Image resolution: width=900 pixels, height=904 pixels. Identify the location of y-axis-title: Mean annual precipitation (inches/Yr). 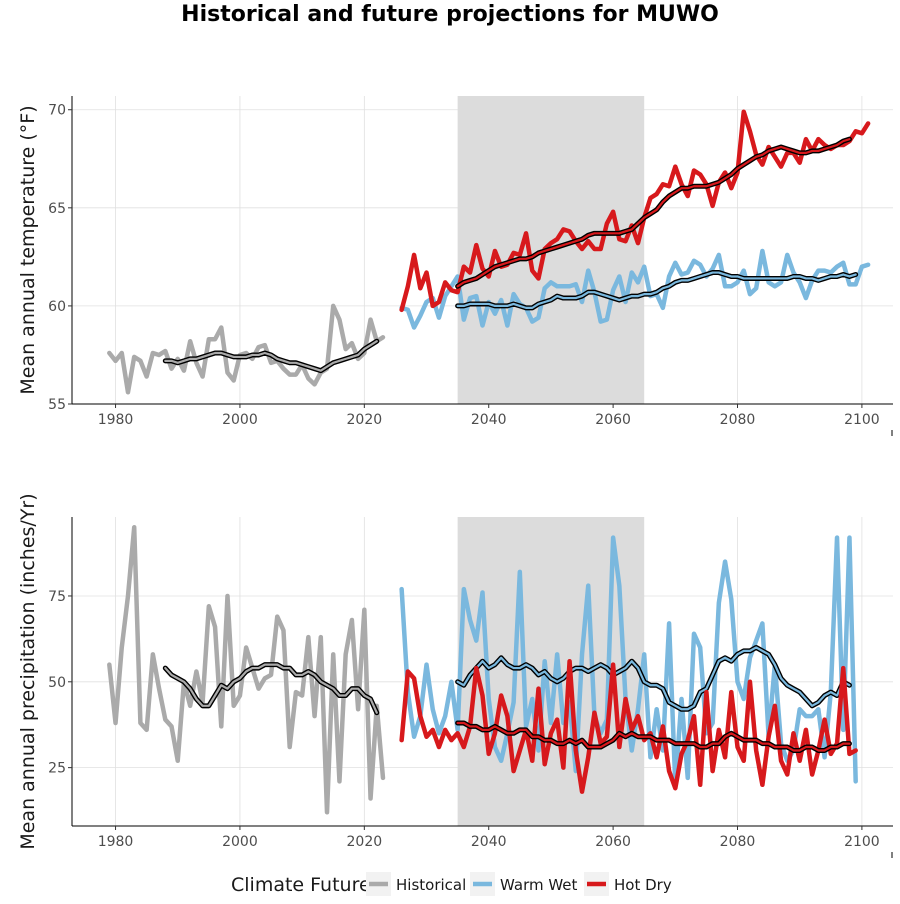
(28, 671).